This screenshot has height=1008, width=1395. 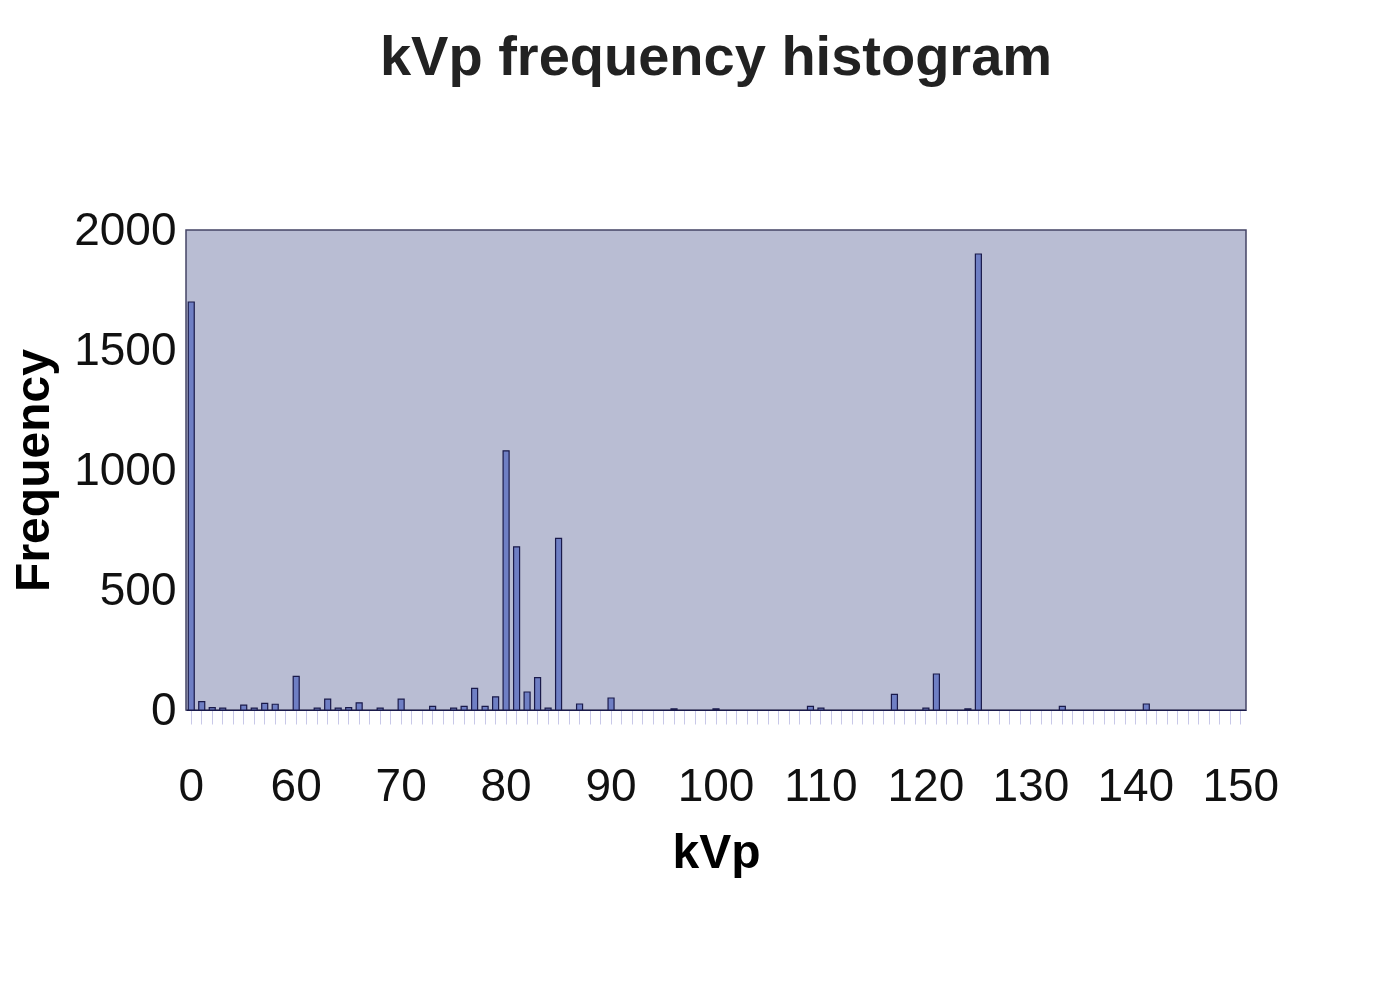 I want to click on y-tick-label: 1500, so click(x=125, y=348).